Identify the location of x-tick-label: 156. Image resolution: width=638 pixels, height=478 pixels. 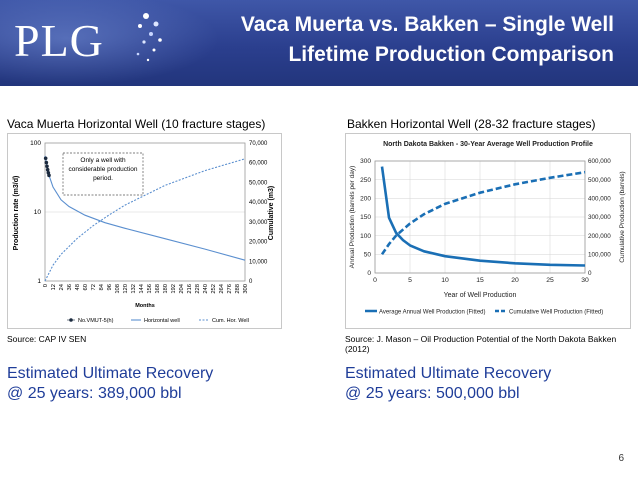
(150, 289).